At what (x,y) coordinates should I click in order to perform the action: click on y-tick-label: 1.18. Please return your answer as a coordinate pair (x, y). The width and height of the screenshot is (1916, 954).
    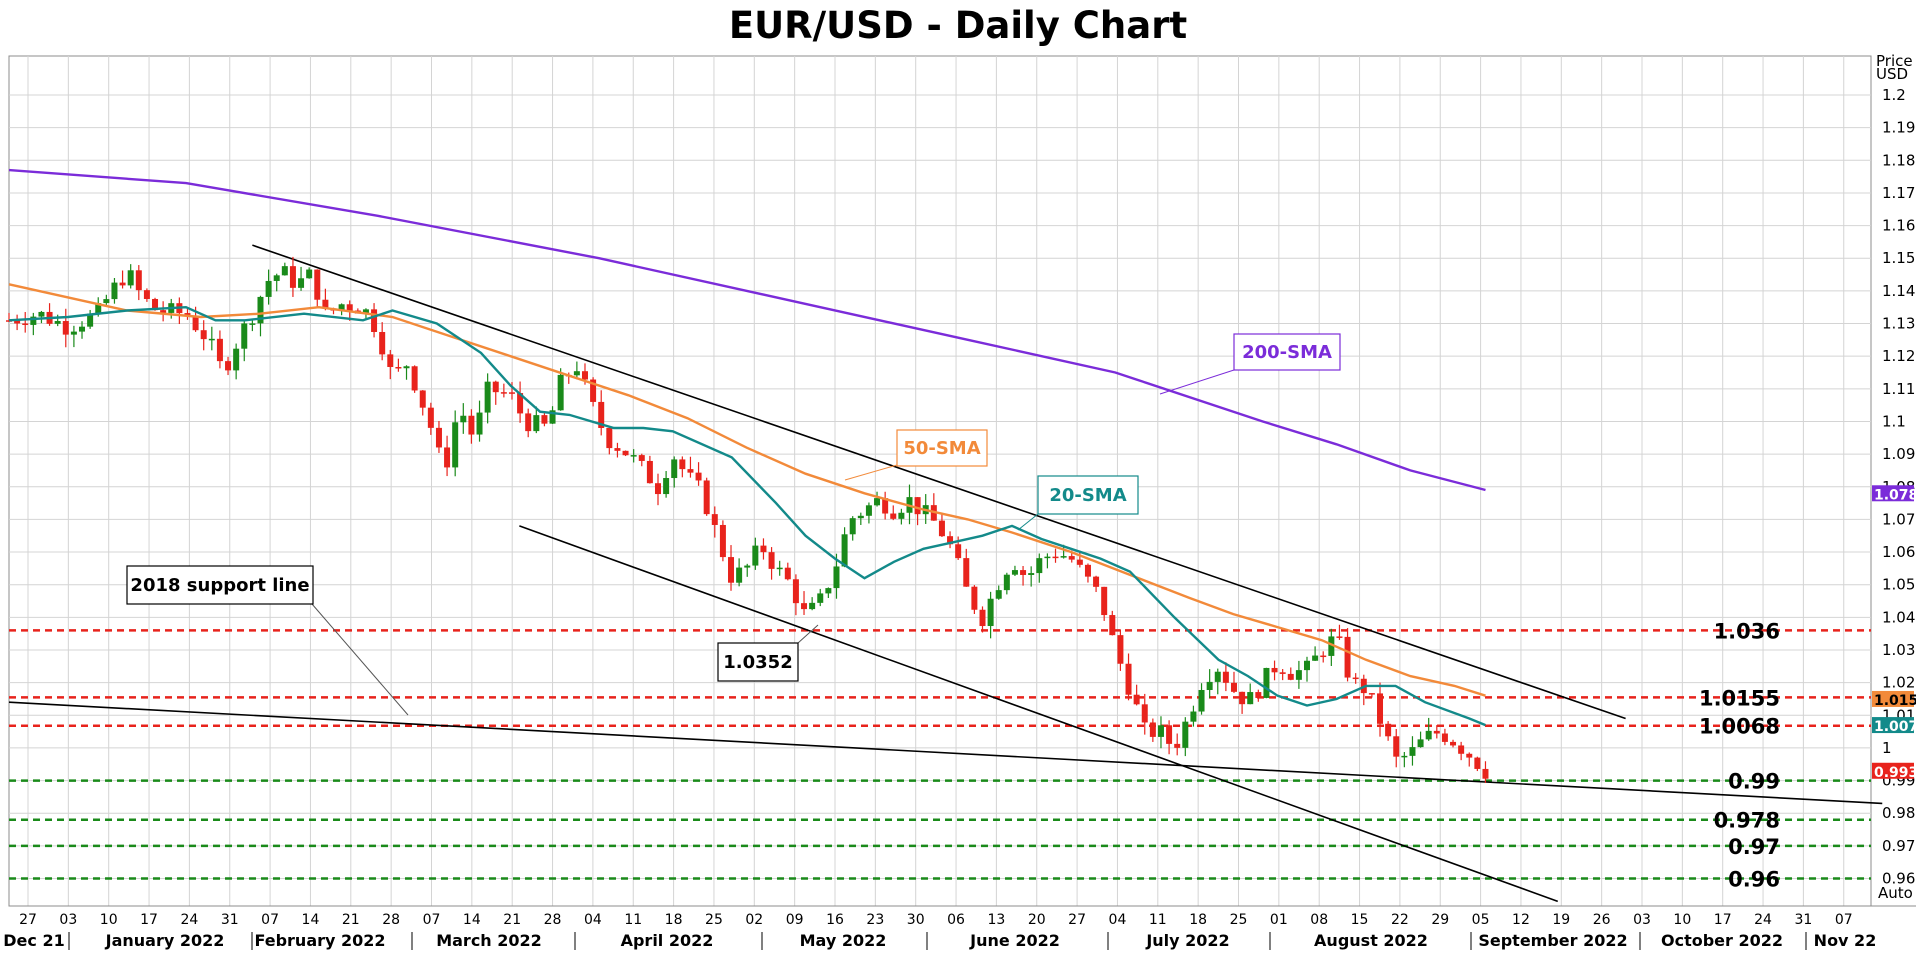
    Looking at the image, I should click on (1898, 160).